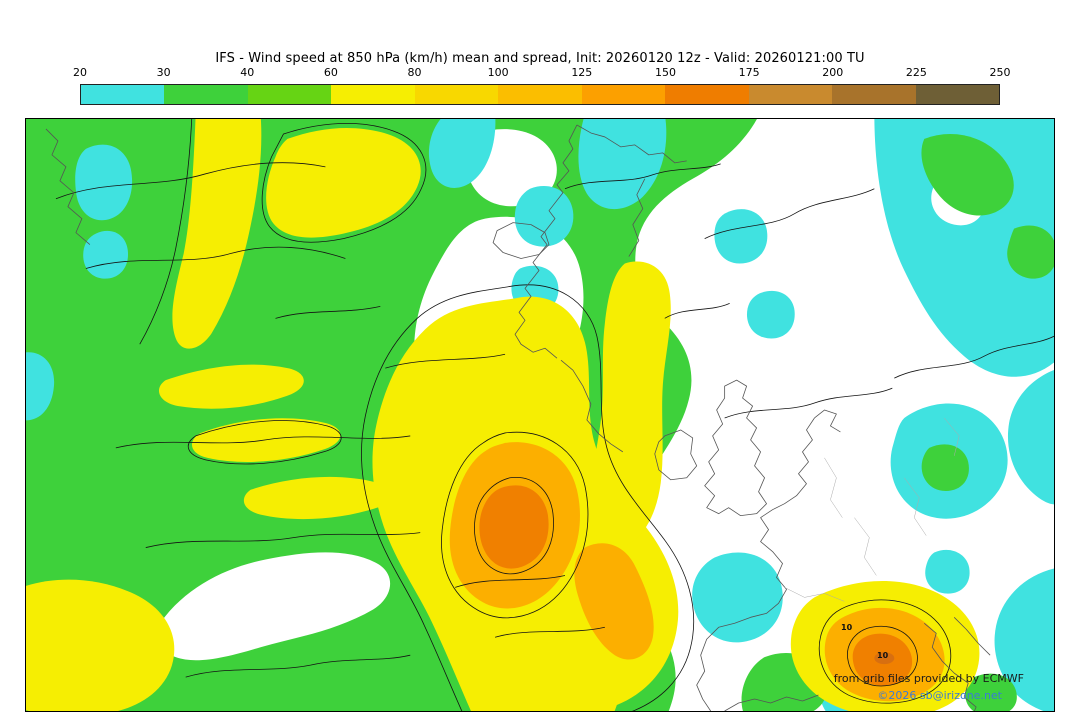  Describe the element at coordinates (872, 509) in the screenshot. I see `country-borders` at that location.